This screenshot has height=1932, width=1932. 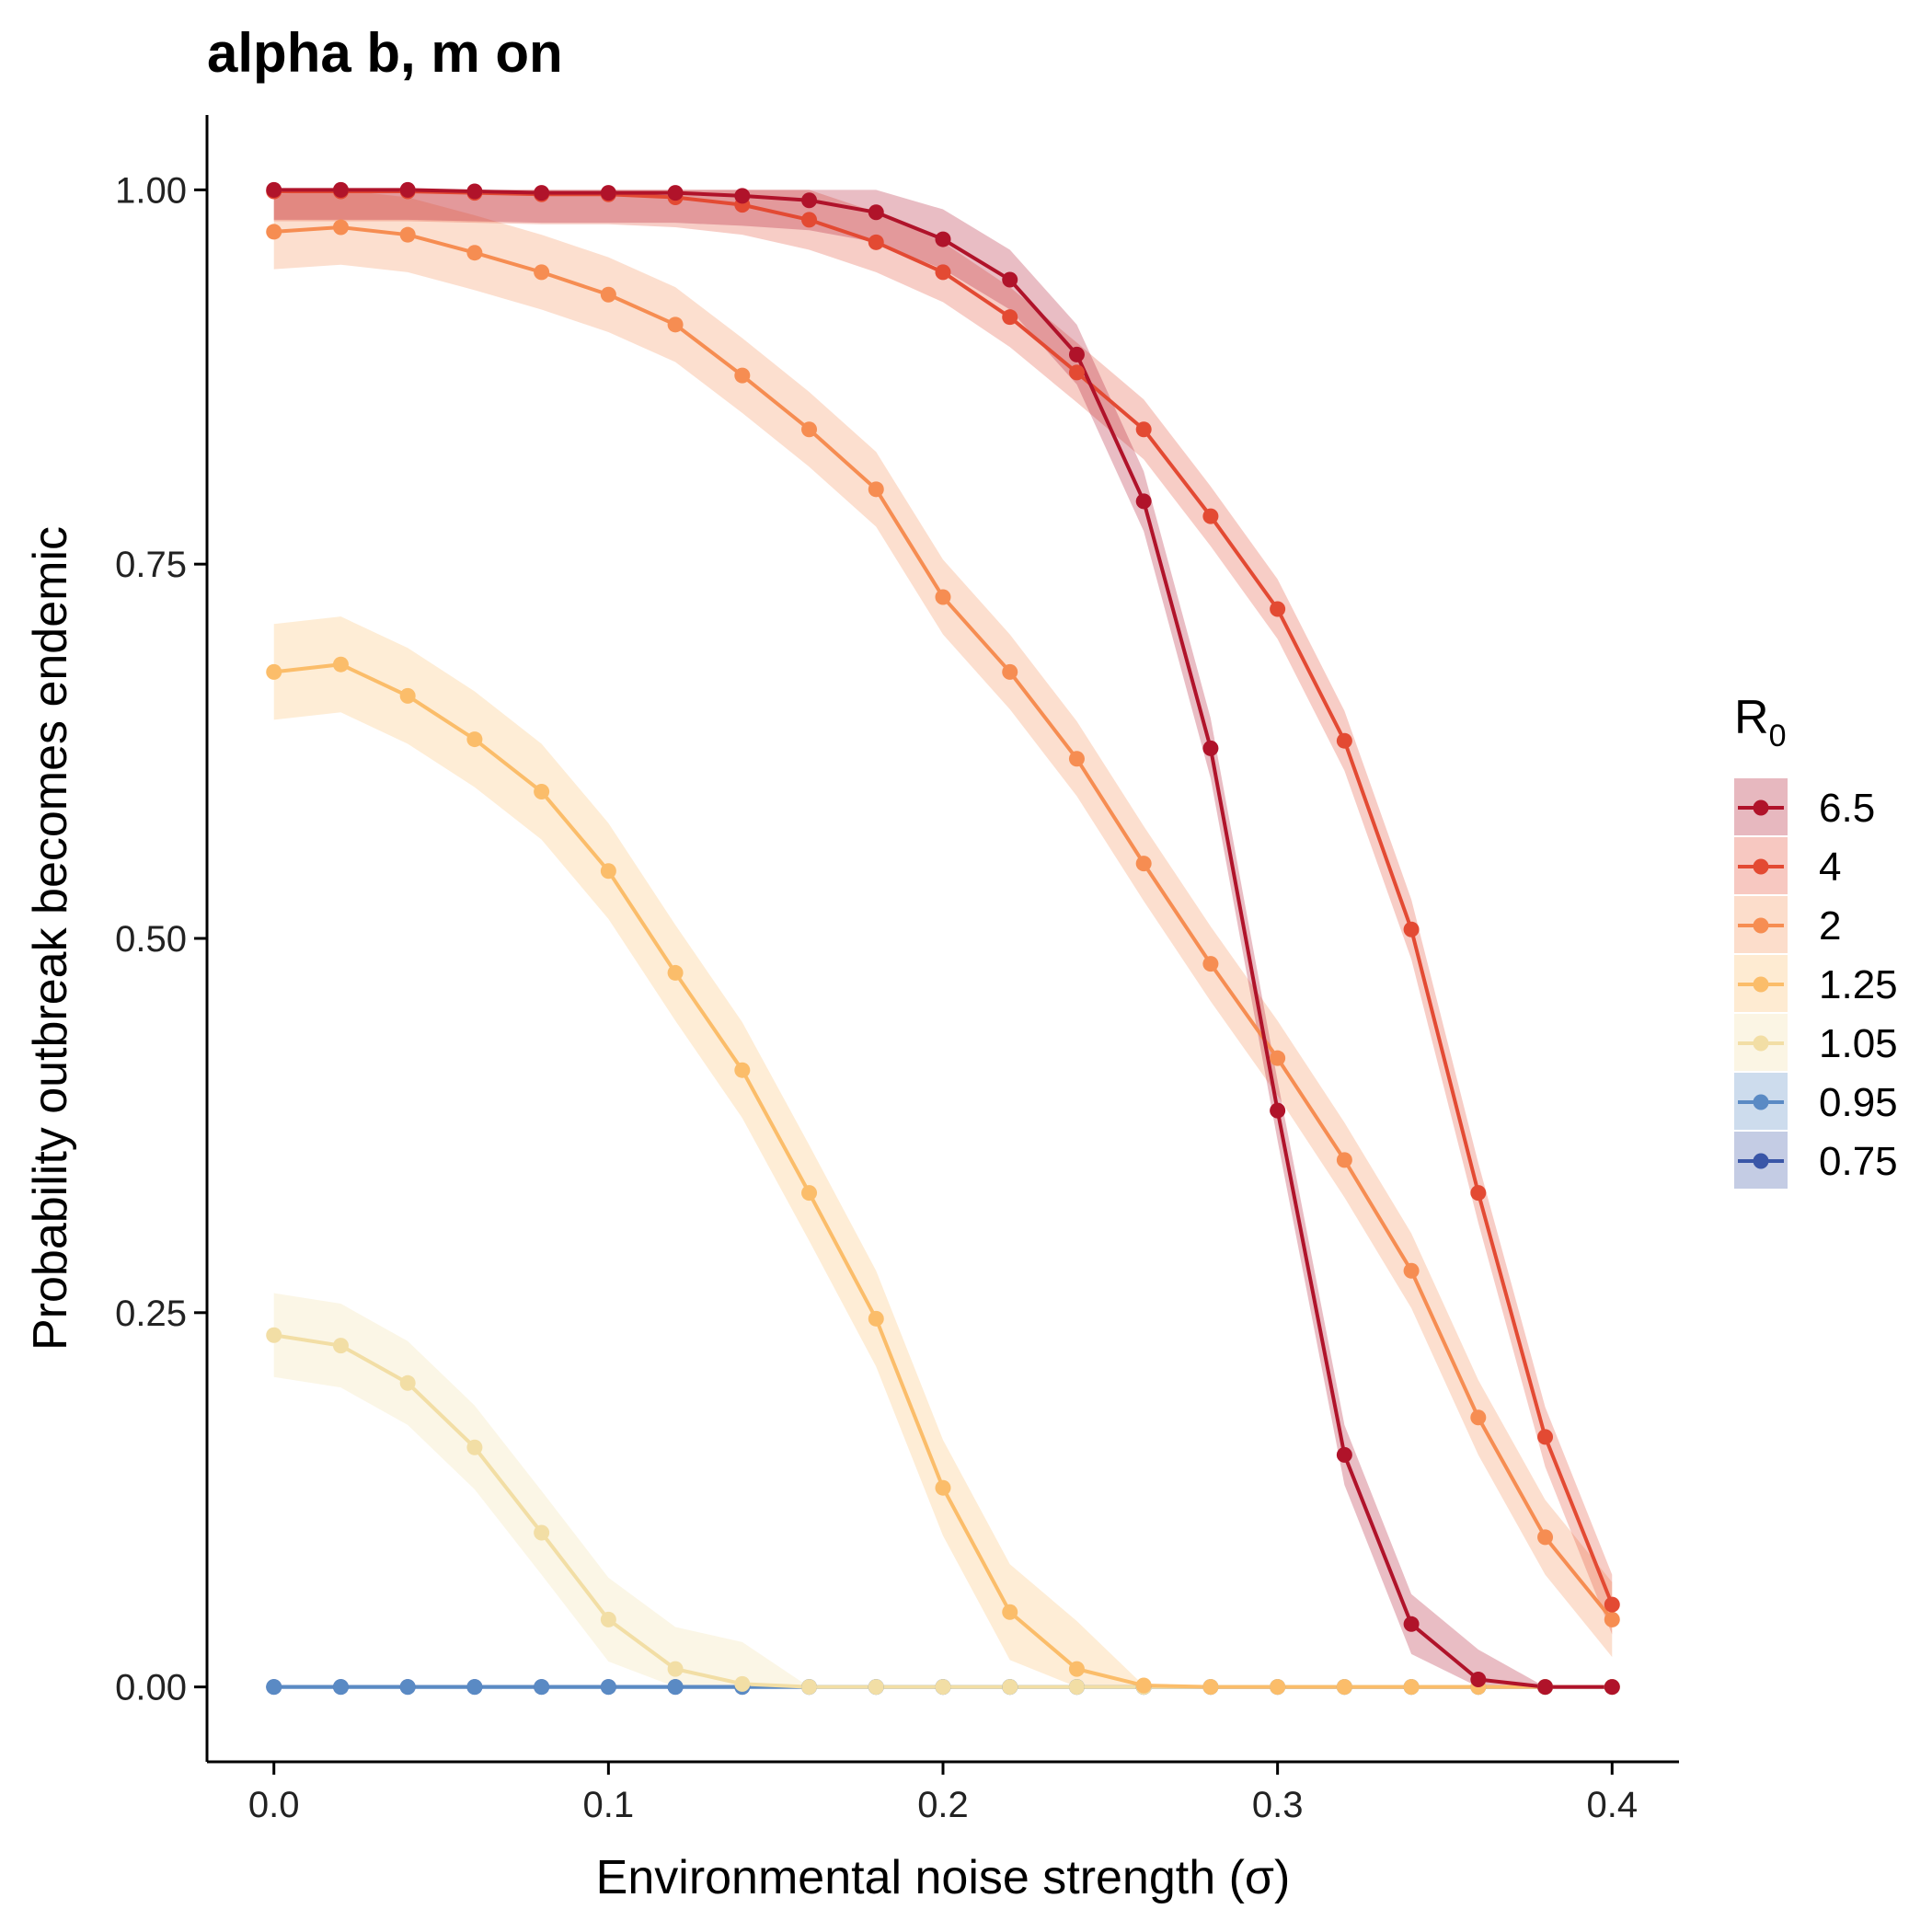 What do you see at coordinates (151, 1314) in the screenshot?
I see `y-tick-label: 0.25` at bounding box center [151, 1314].